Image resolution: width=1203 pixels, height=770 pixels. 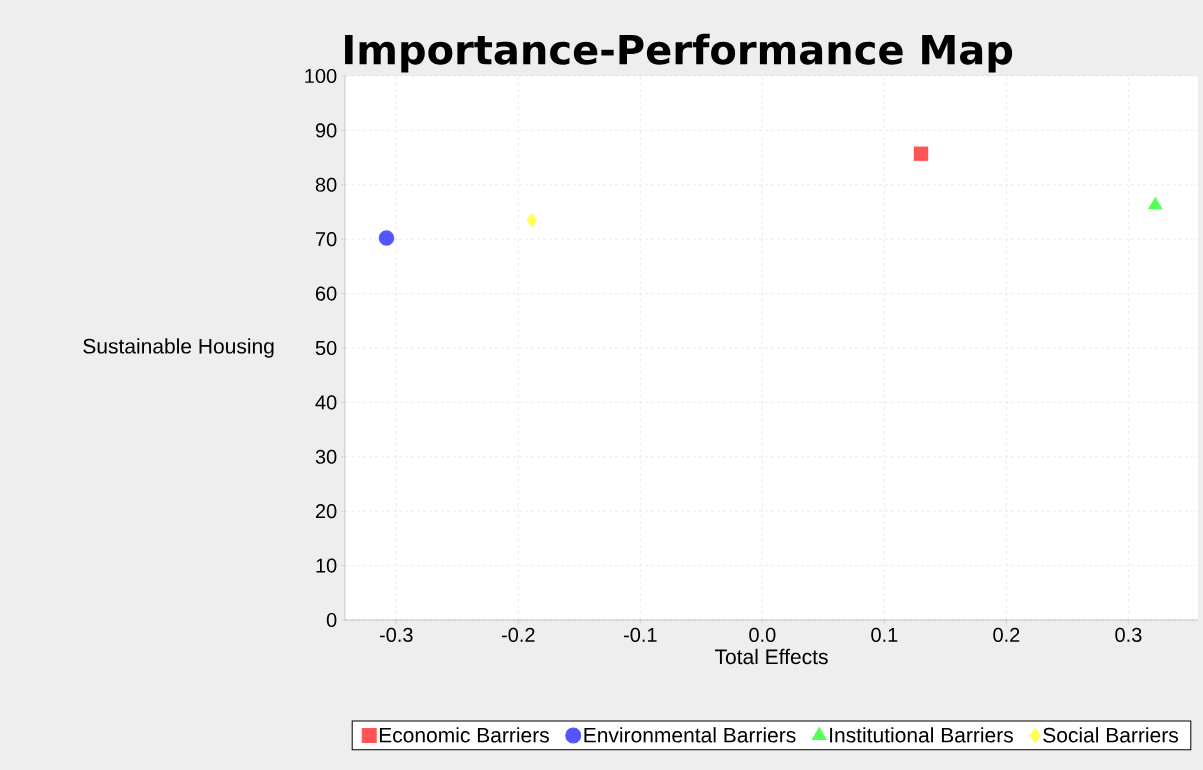 What do you see at coordinates (1110, 735) in the screenshot?
I see `legend-label: Social Barriers` at bounding box center [1110, 735].